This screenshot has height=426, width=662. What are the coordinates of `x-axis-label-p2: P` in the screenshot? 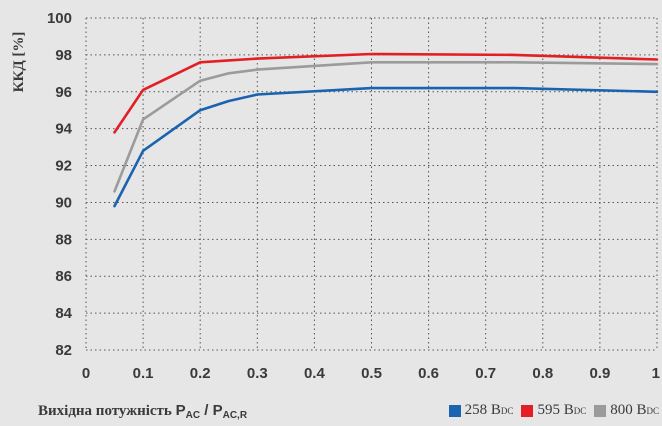 It's located at (217, 410).